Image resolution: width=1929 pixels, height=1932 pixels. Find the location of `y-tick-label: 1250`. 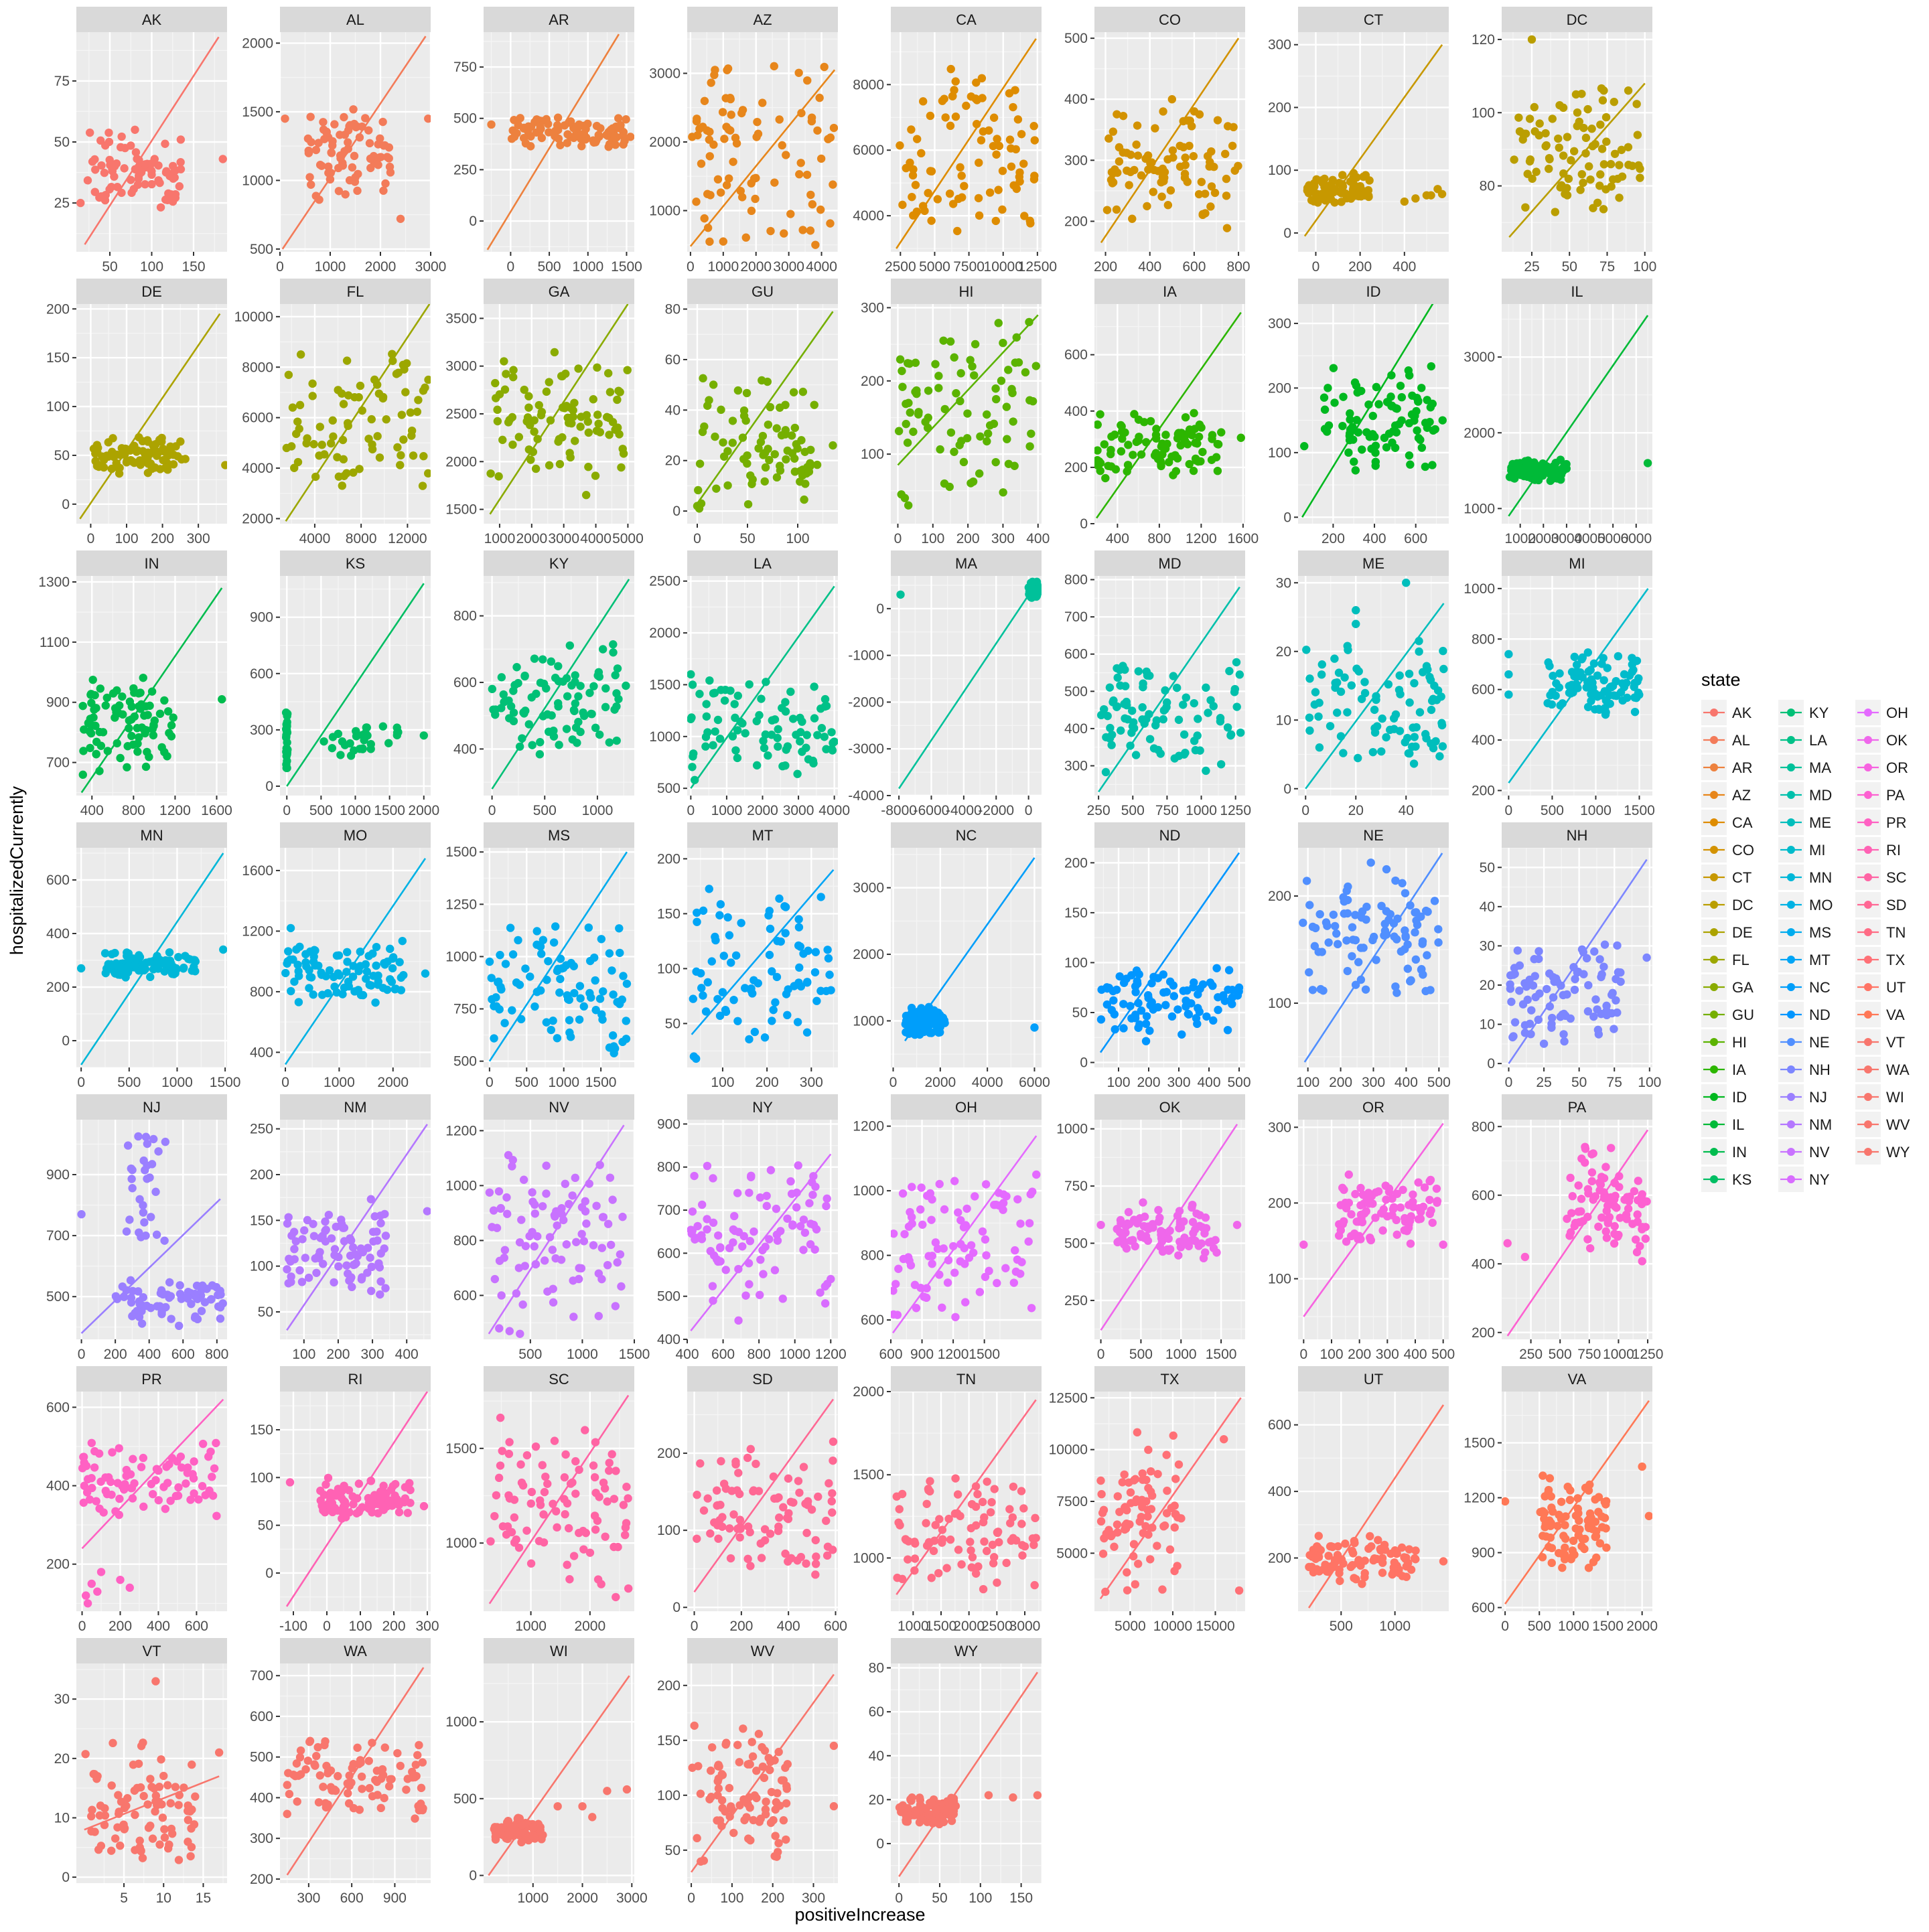

y-tick-label: 1250 is located at coordinates (461, 904).